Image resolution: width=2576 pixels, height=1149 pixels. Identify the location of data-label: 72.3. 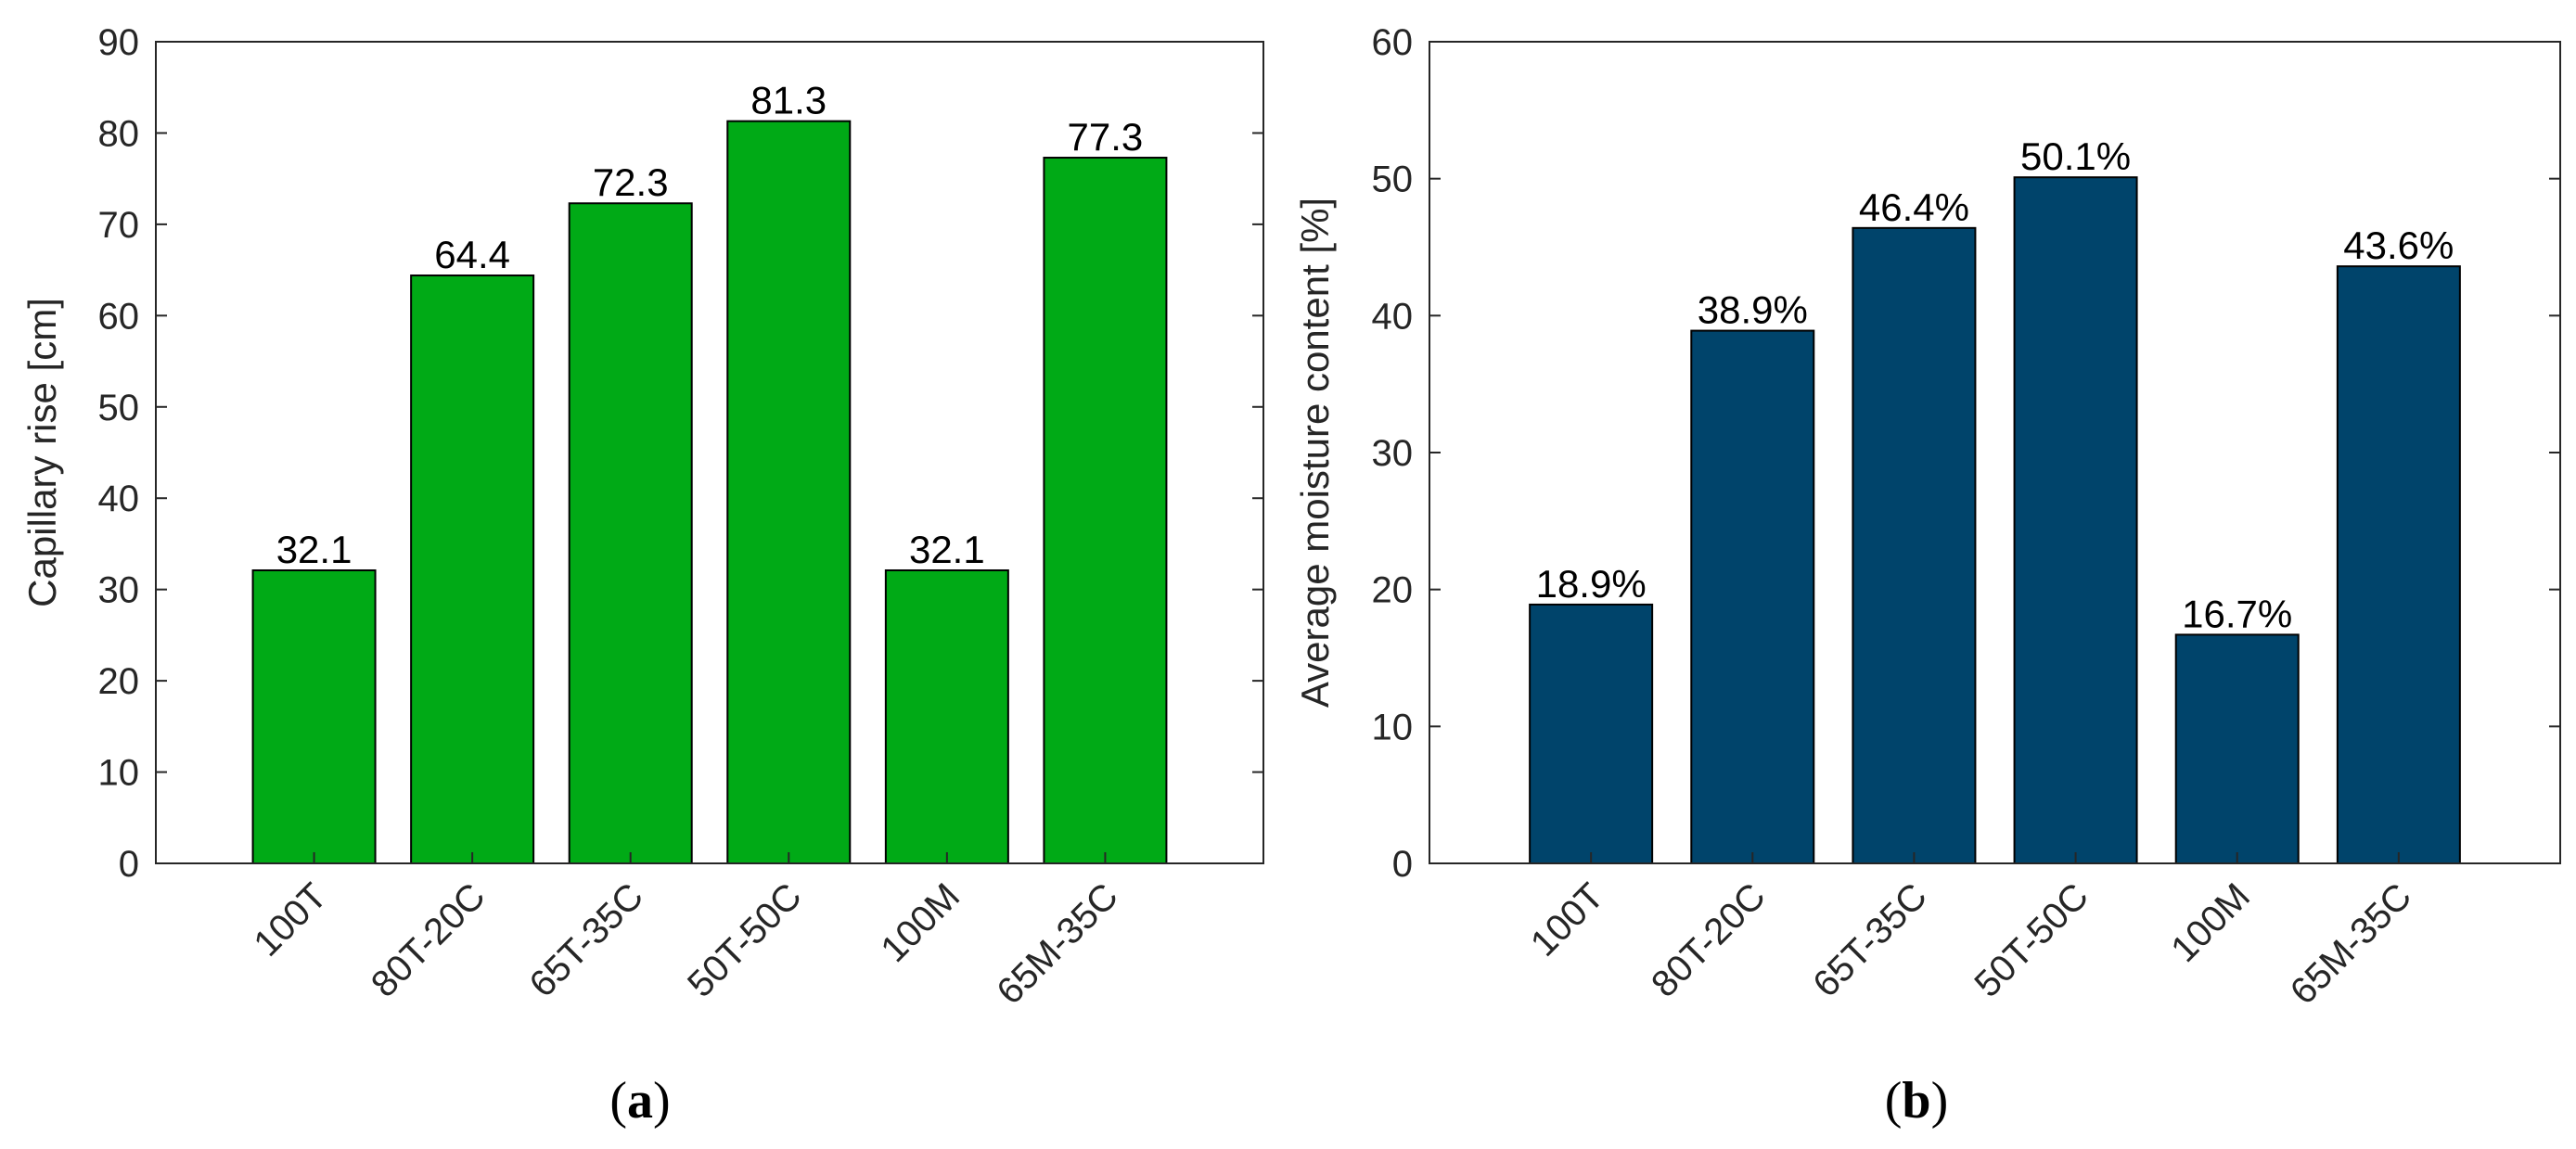
(631, 182).